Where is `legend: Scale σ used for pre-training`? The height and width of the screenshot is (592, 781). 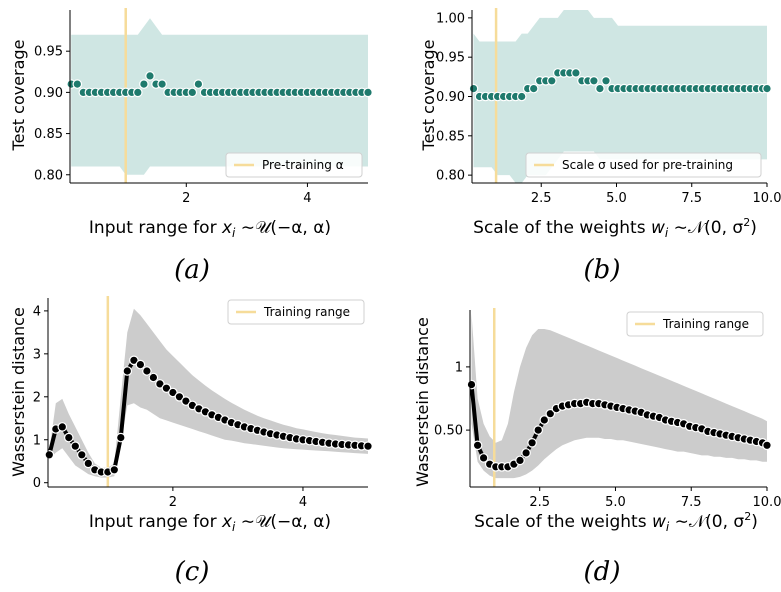
legend: Scale σ used for pre-training is located at coordinates (643, 165).